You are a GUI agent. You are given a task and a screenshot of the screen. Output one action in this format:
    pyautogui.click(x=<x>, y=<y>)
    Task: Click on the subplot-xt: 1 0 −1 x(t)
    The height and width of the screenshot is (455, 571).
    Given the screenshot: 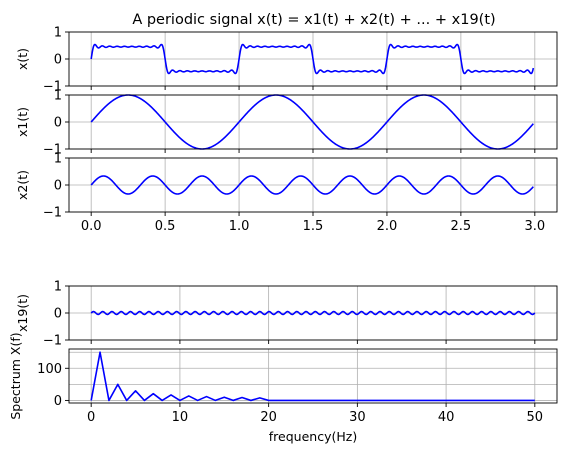 What is the action you would take?
    pyautogui.click(x=286, y=60)
    